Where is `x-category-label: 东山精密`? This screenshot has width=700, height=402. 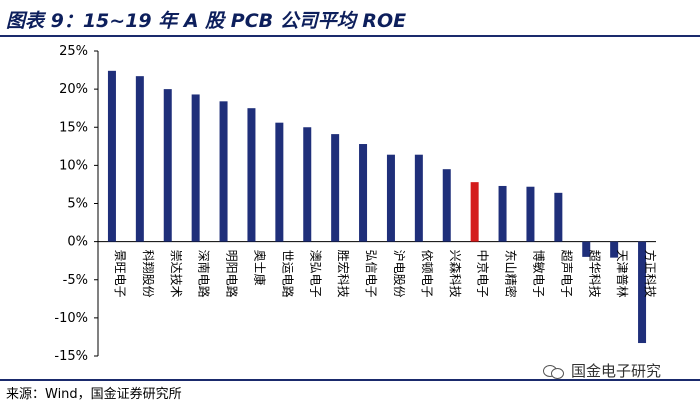 x-category-label: 东山精密 is located at coordinates (511, 274).